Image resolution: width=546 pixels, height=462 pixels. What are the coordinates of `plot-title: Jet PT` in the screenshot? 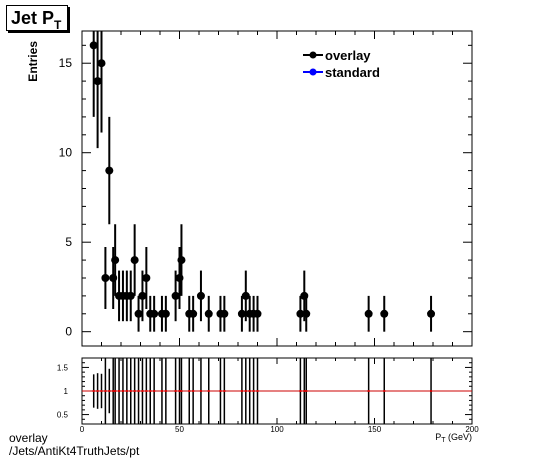 It's located at (37, 18).